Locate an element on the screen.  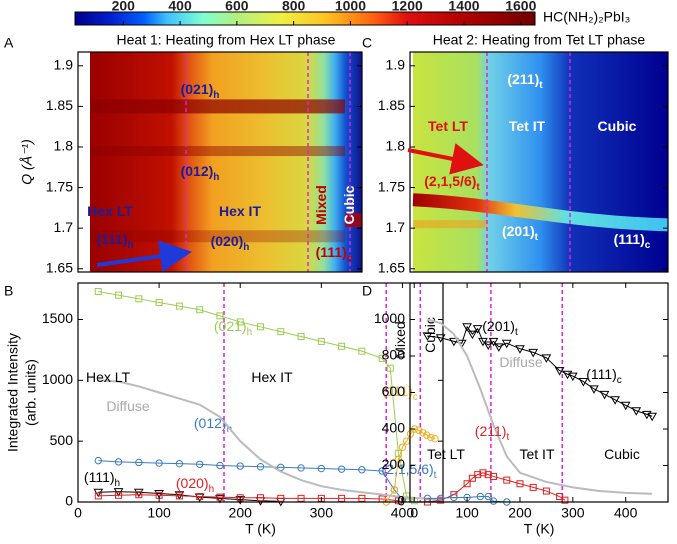
annotation: (111)h is located at coordinates (114, 241).